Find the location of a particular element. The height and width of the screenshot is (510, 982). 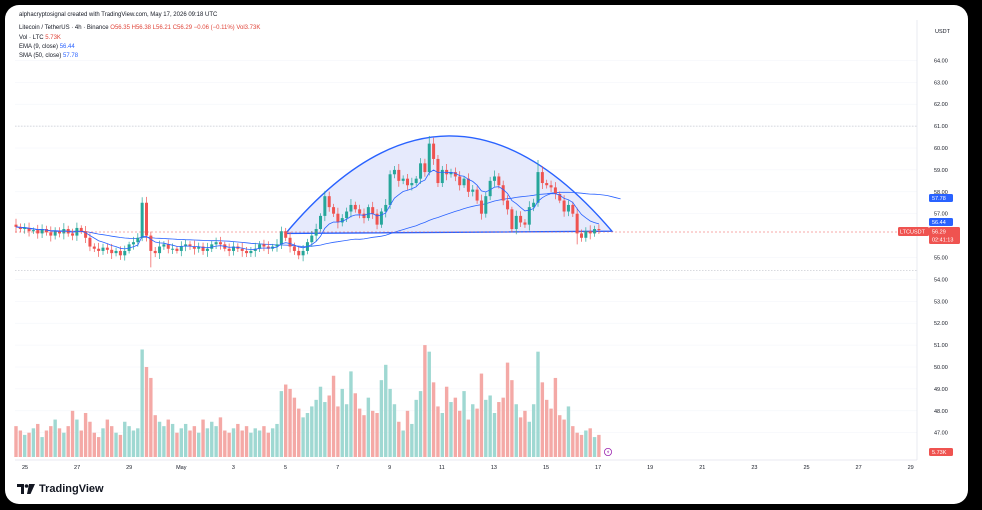

date-tick-label: 29 is located at coordinates (911, 468).